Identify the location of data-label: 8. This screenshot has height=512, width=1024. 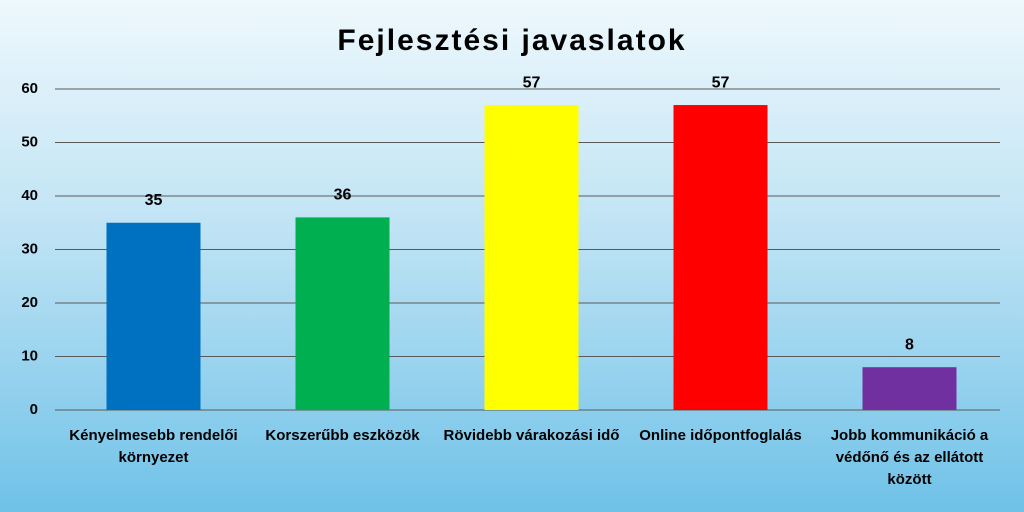
(909, 344).